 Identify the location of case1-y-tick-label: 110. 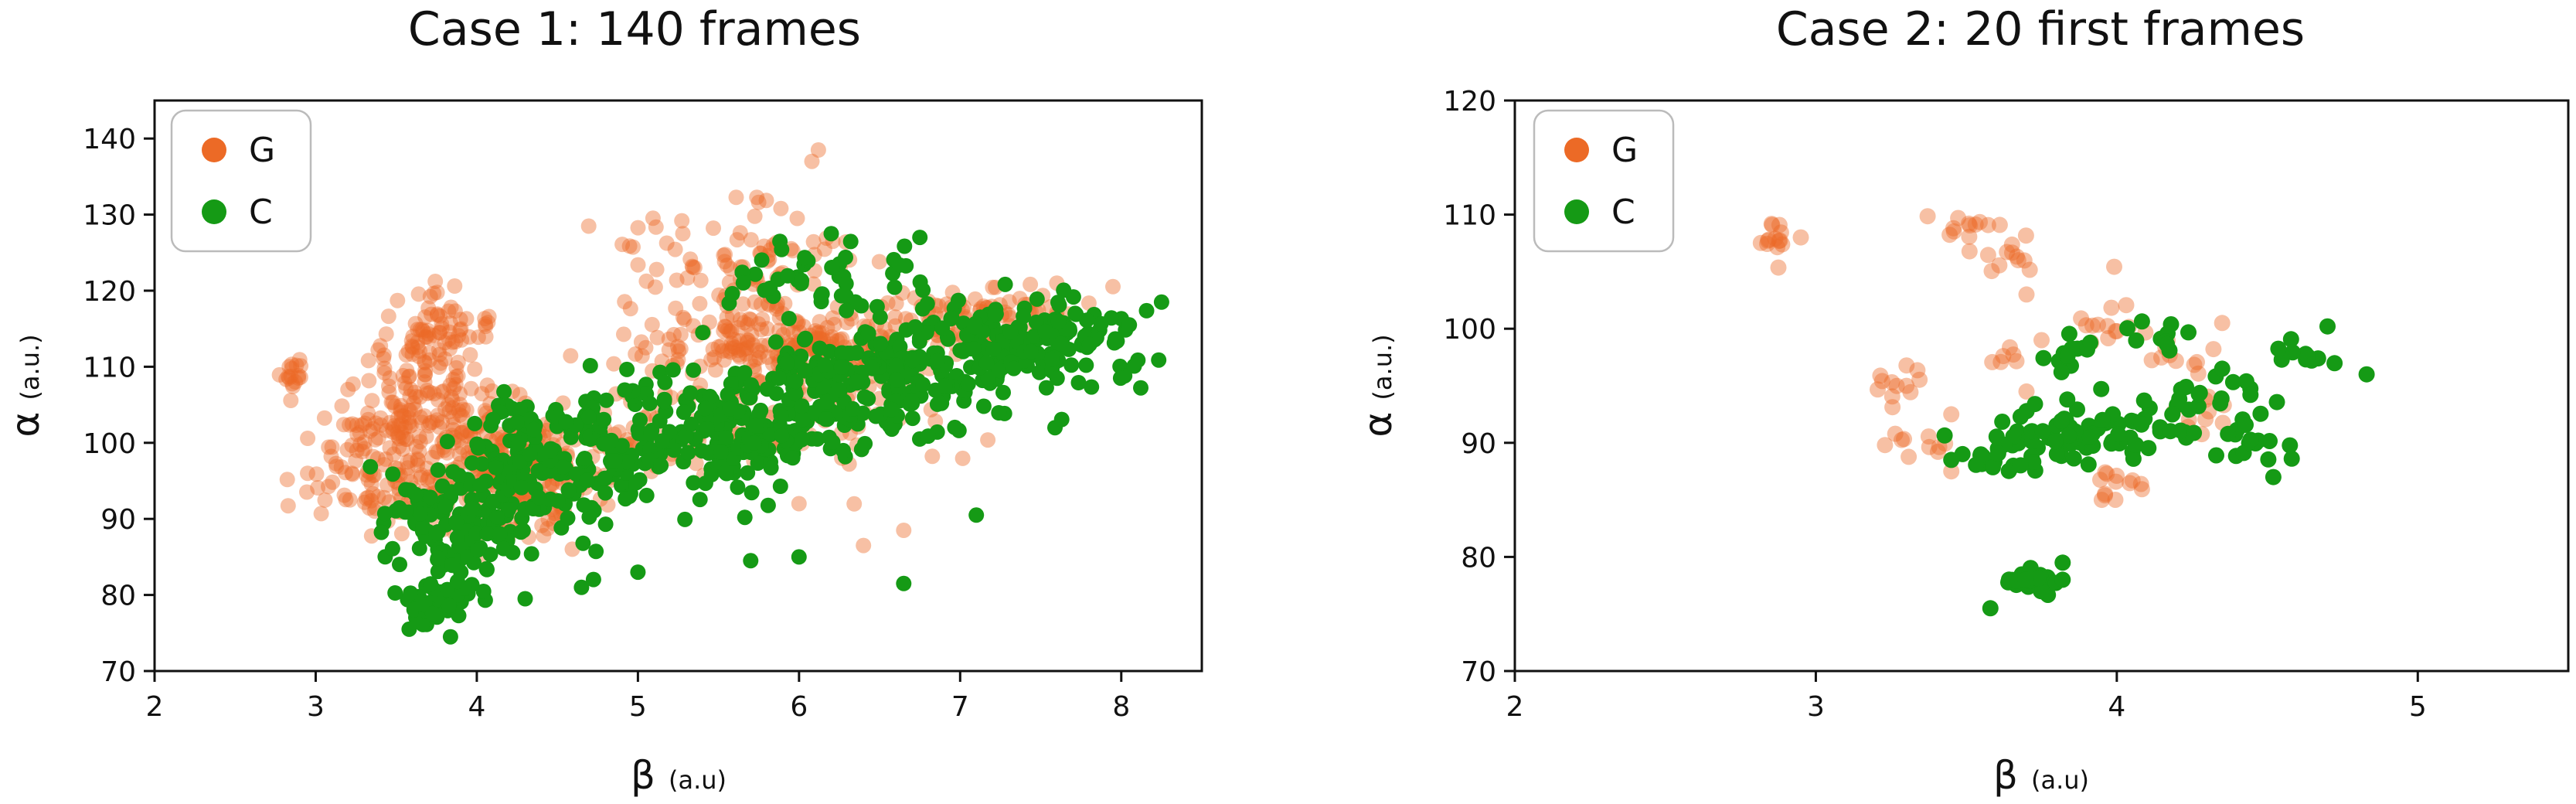
(109, 368).